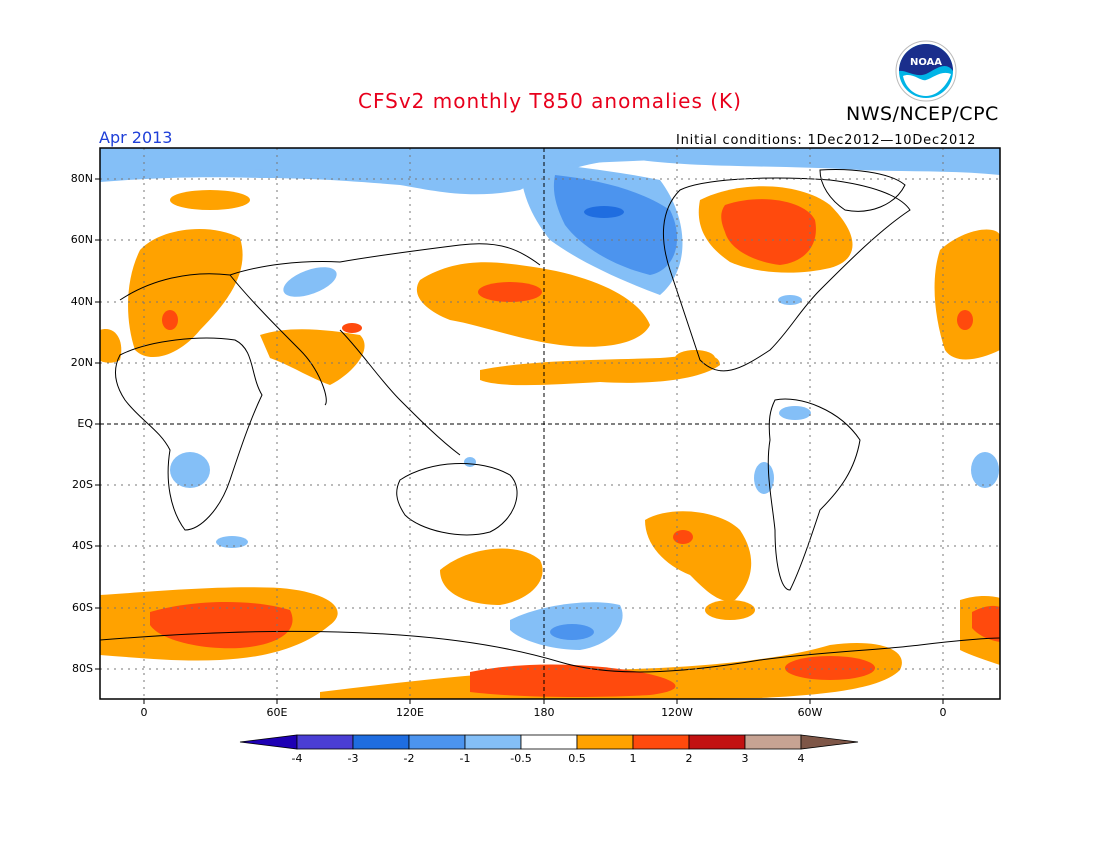  What do you see at coordinates (410, 712) in the screenshot?
I see `lon-label: 120E` at bounding box center [410, 712].